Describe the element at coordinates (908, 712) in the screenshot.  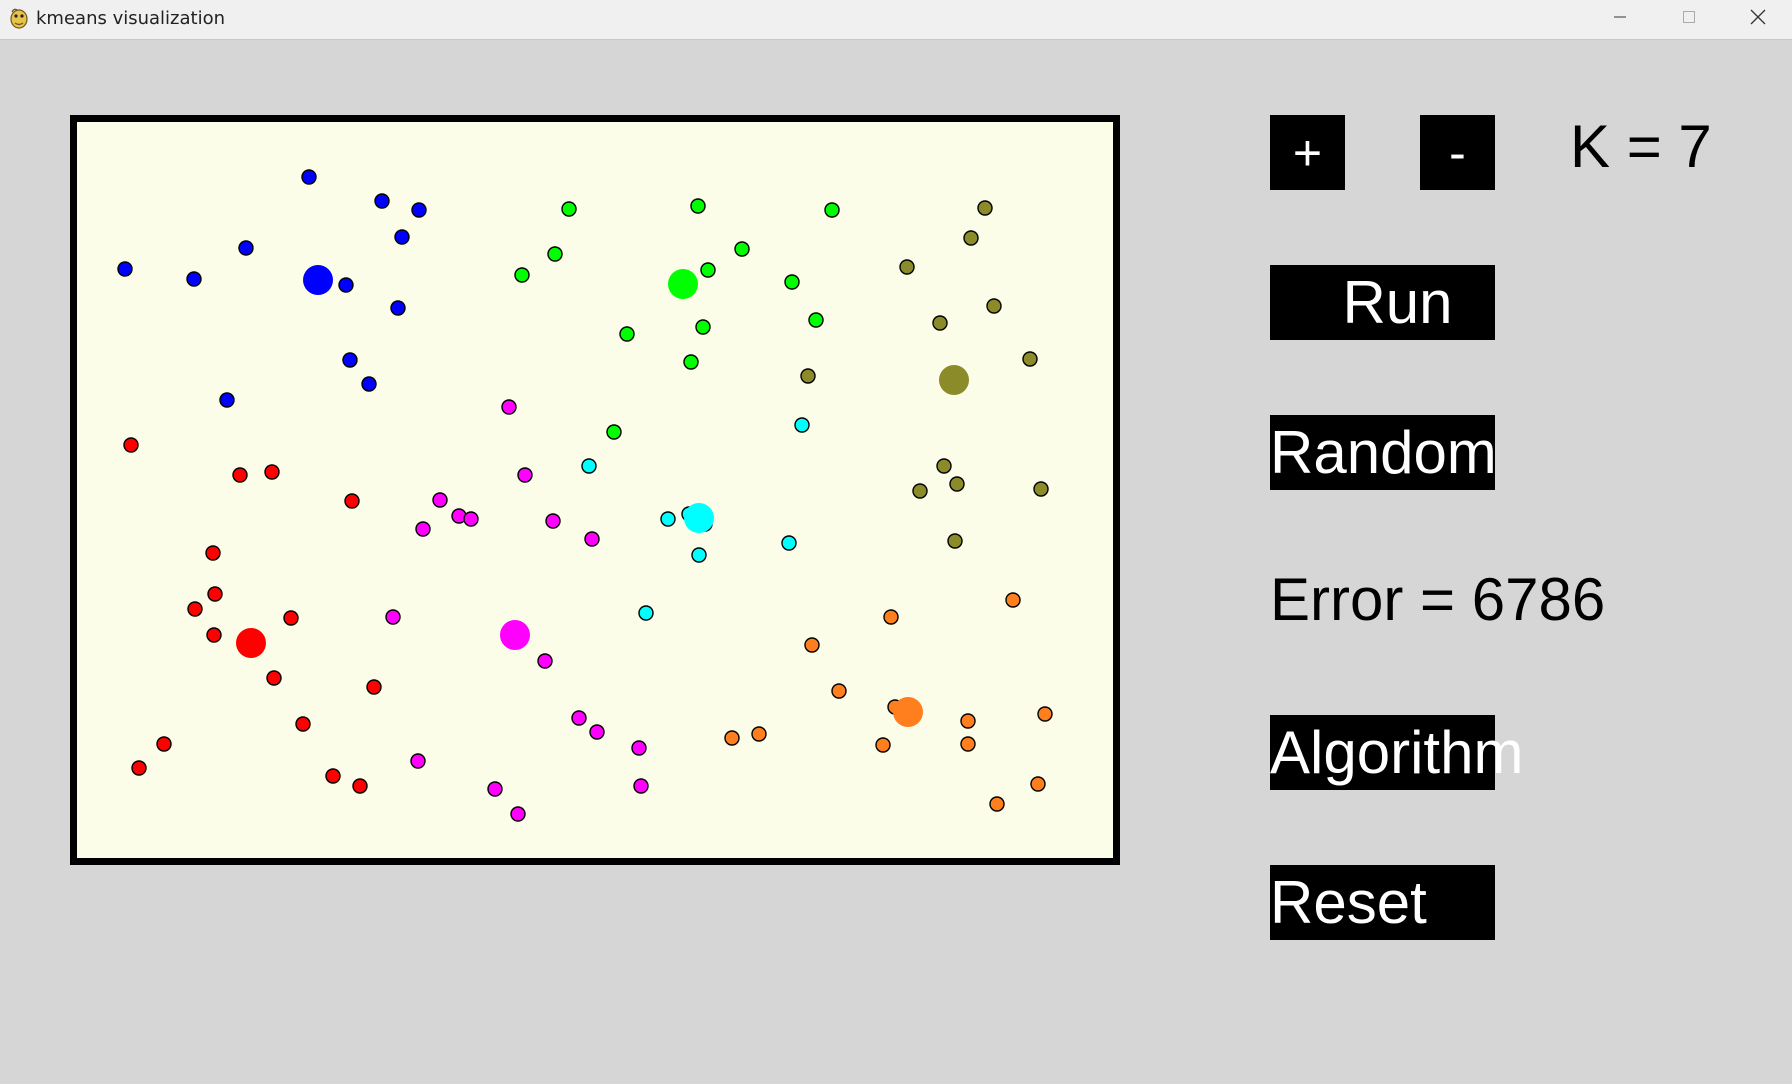
I see `centroid-orange` at that location.